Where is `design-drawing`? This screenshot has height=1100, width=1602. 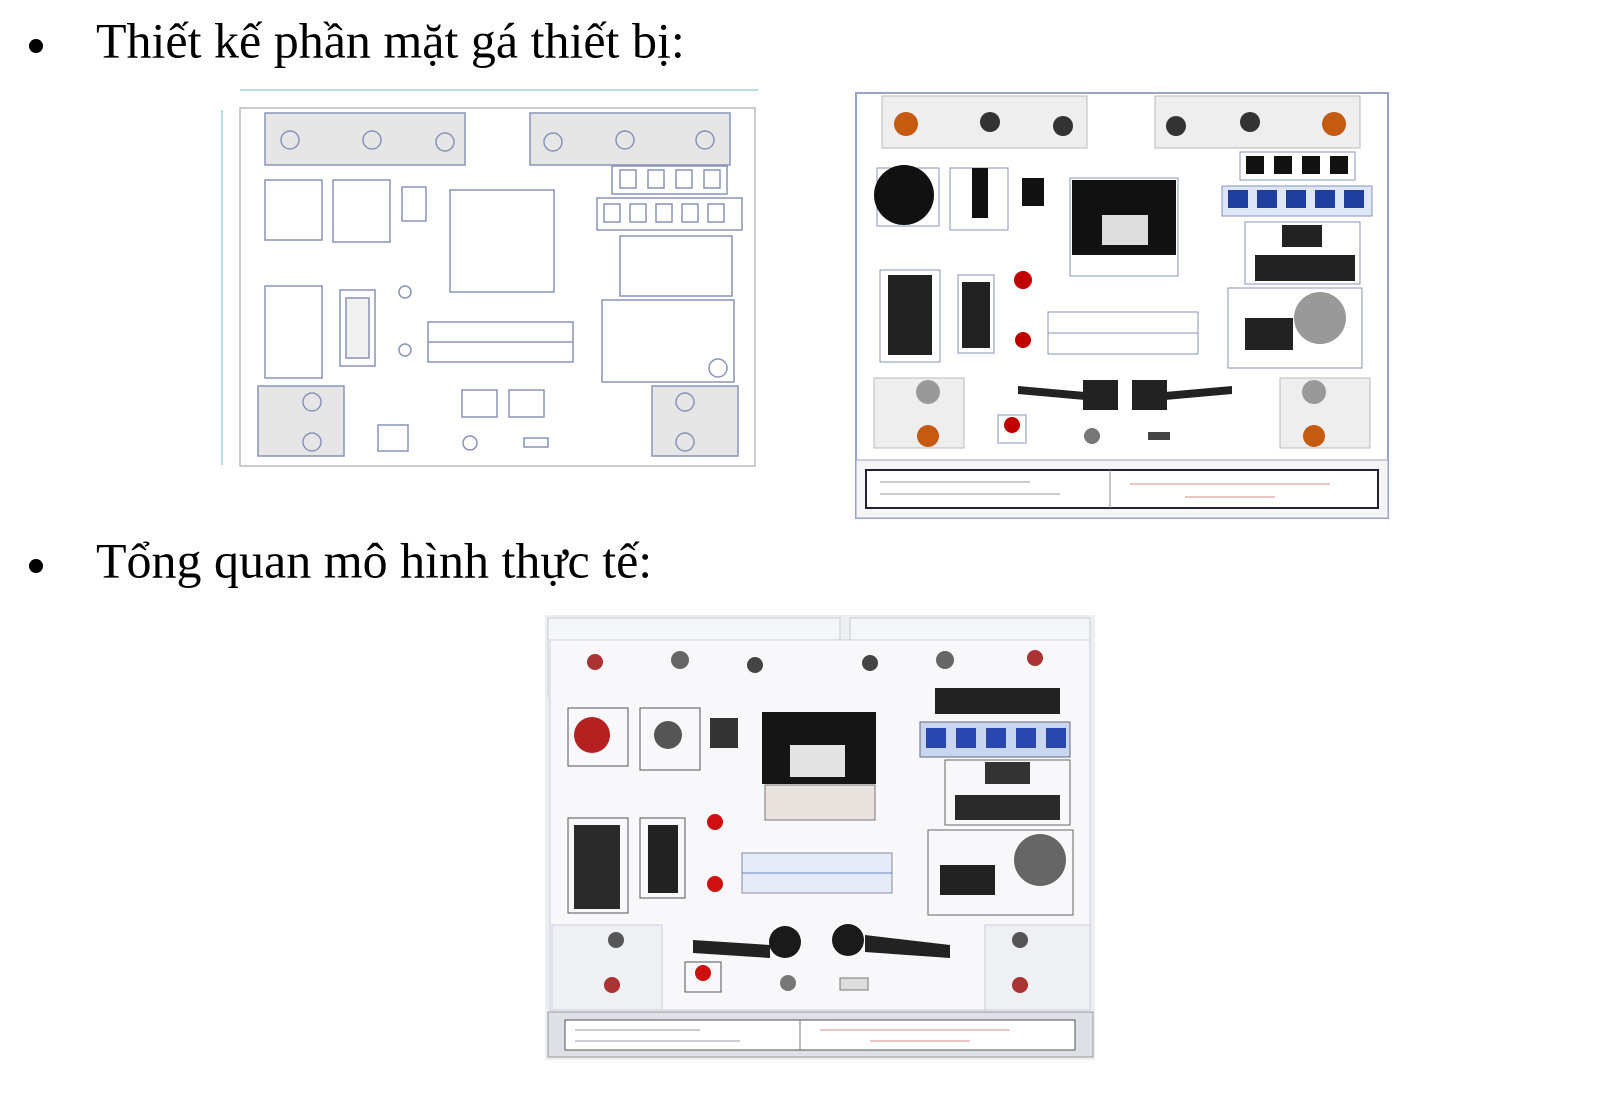 design-drawing is located at coordinates (489, 278).